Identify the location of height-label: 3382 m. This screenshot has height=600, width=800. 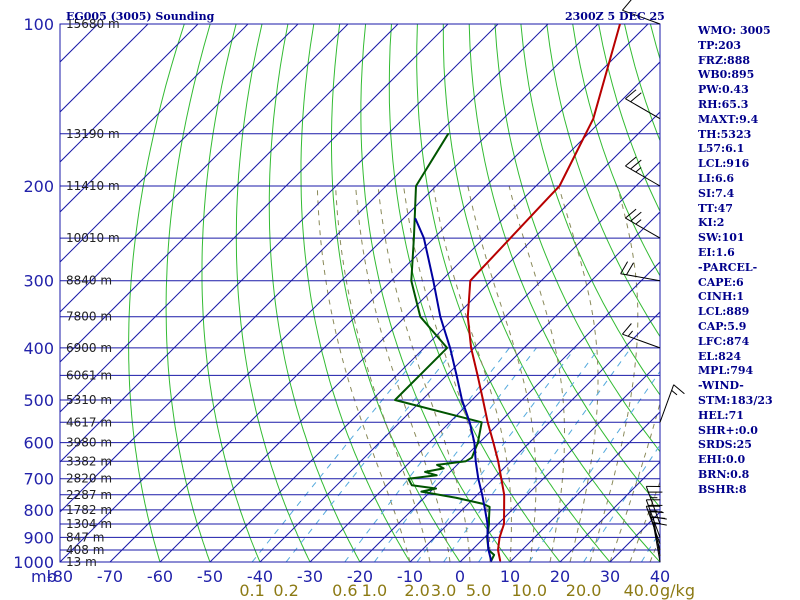
(89, 461).